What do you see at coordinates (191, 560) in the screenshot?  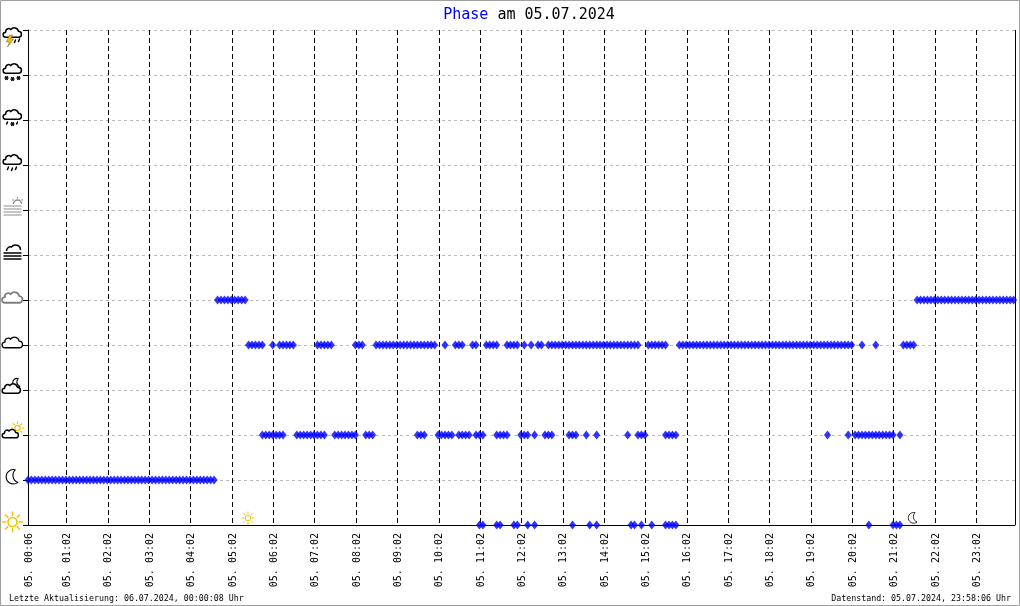 I see `x-tick-label: 05. 04:02` at bounding box center [191, 560].